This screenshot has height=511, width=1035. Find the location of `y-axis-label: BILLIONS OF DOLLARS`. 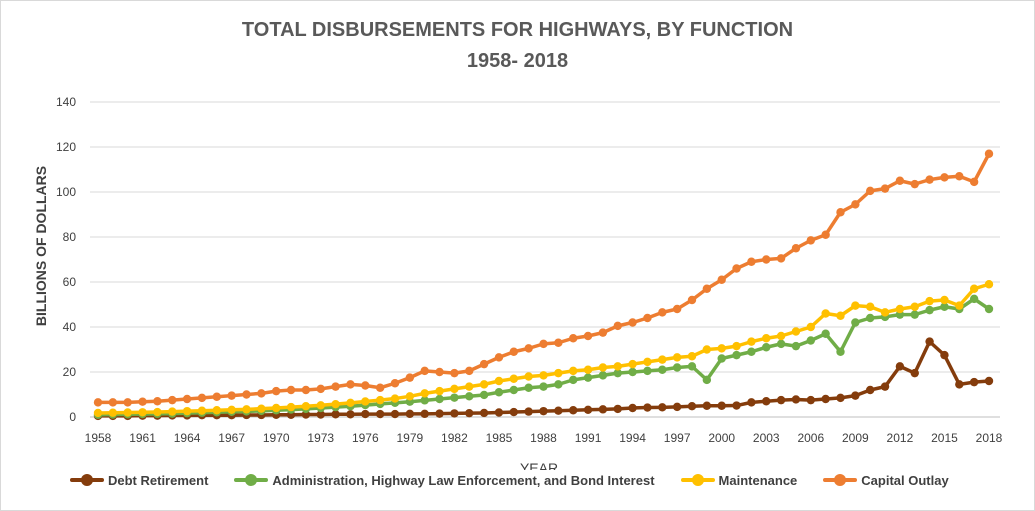

y-axis-label: BILLIONS OF DOLLARS is located at coordinates (41, 246).